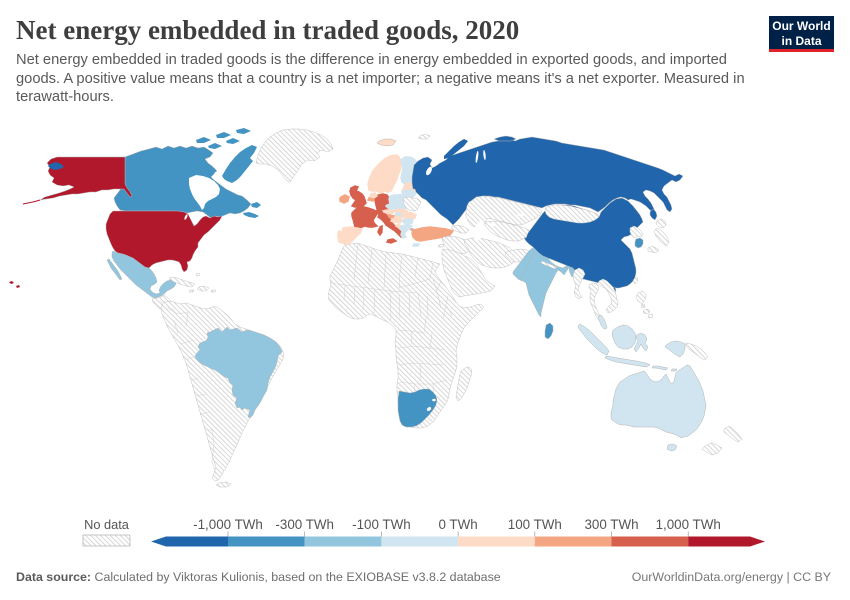 The height and width of the screenshot is (600, 850). I want to click on svg-text: -100 TWh, so click(381, 524).